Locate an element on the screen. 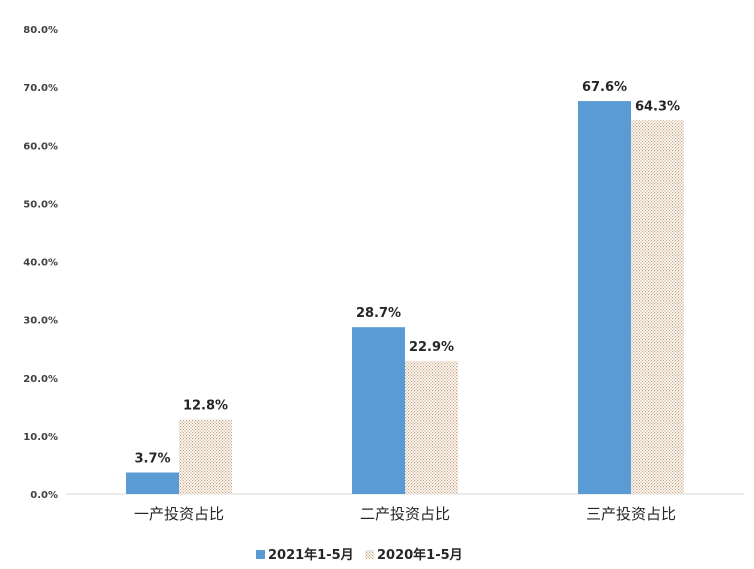 This screenshot has height=569, width=754. y-tick-label: 50.0% is located at coordinates (40, 204).